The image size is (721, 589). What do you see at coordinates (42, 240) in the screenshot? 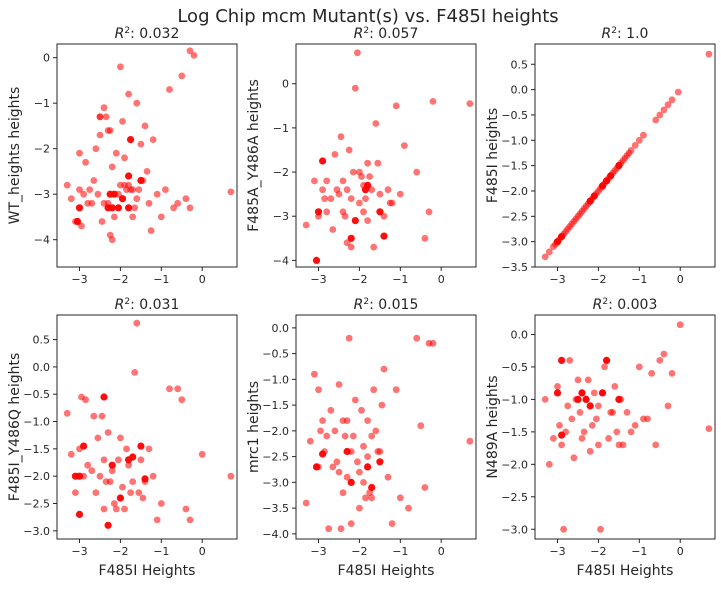
I see `y-tick-label: −4` at bounding box center [42, 240].